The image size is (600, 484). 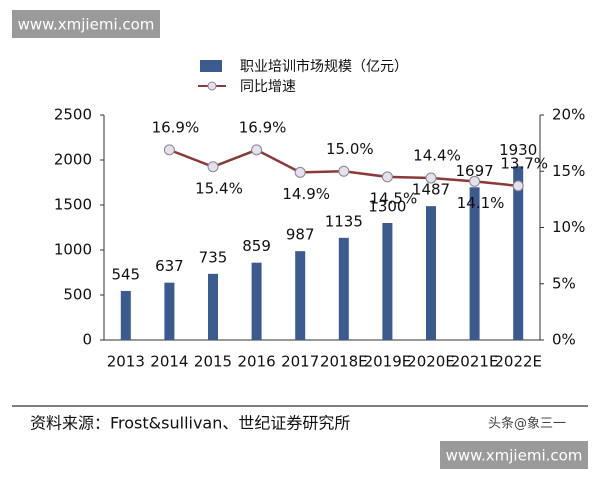 What do you see at coordinates (568, 227) in the screenshot?
I see `y2-tick-label: 10%` at bounding box center [568, 227].